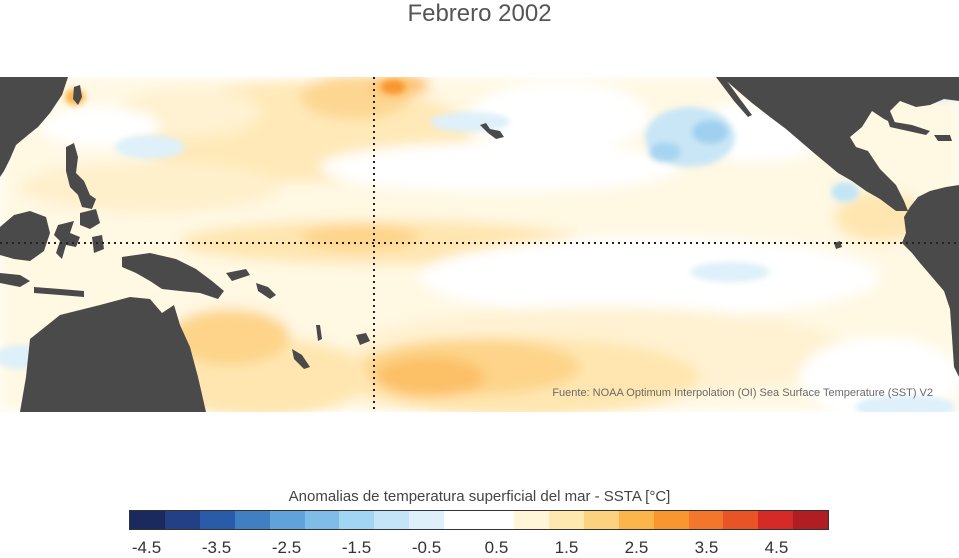 The image size is (959, 558). What do you see at coordinates (706, 547) in the screenshot?
I see `color-scale-tick-label: 3.5` at bounding box center [706, 547].